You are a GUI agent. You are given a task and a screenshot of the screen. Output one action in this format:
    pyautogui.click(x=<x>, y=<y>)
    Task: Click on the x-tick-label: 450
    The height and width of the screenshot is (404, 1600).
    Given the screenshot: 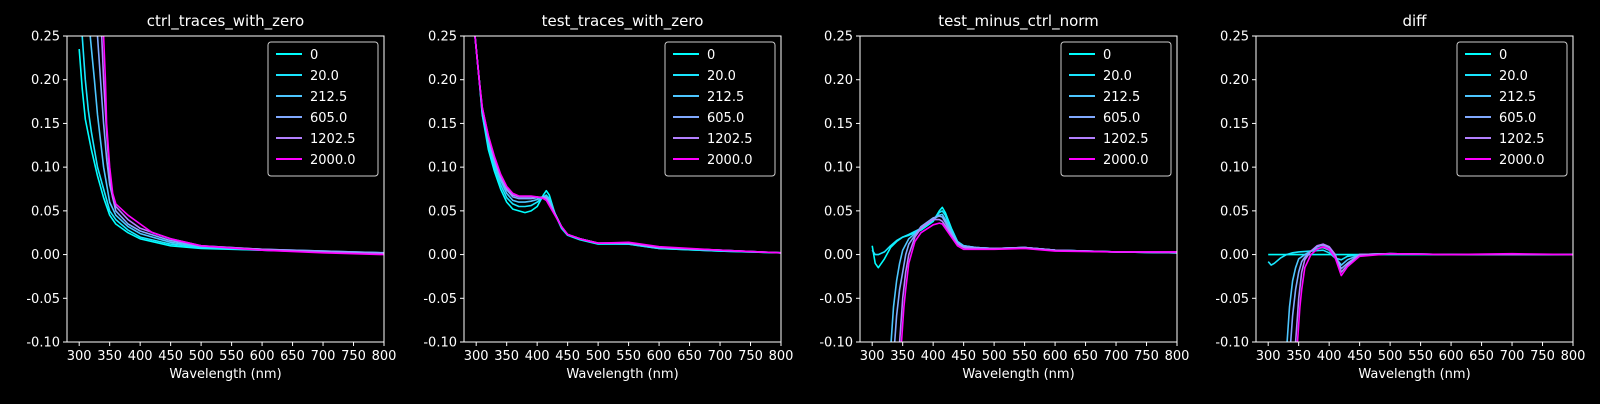 What is the action you would take?
    pyautogui.click(x=567, y=356)
    